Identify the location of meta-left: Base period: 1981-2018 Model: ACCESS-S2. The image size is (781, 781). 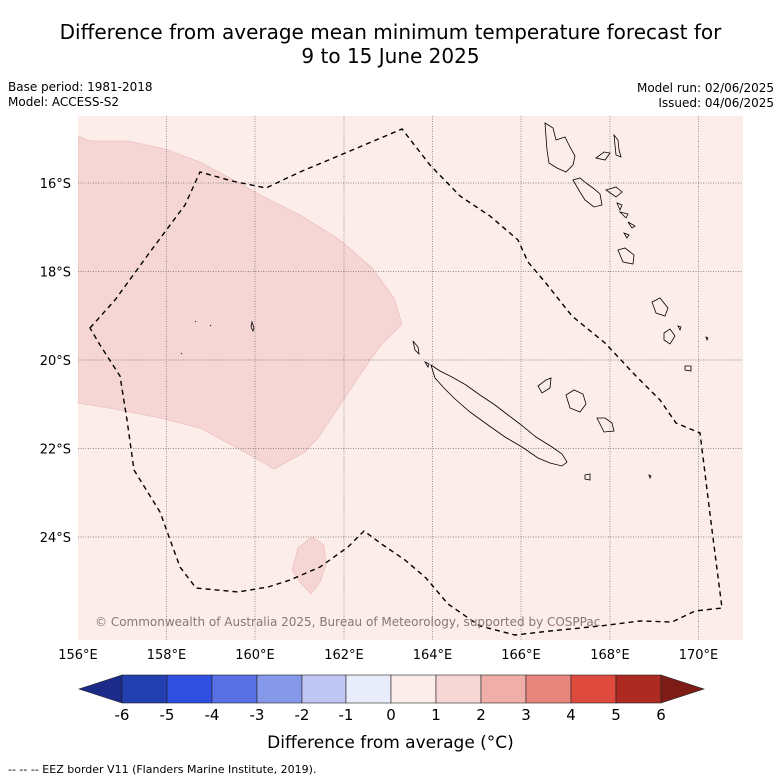
(80, 95).